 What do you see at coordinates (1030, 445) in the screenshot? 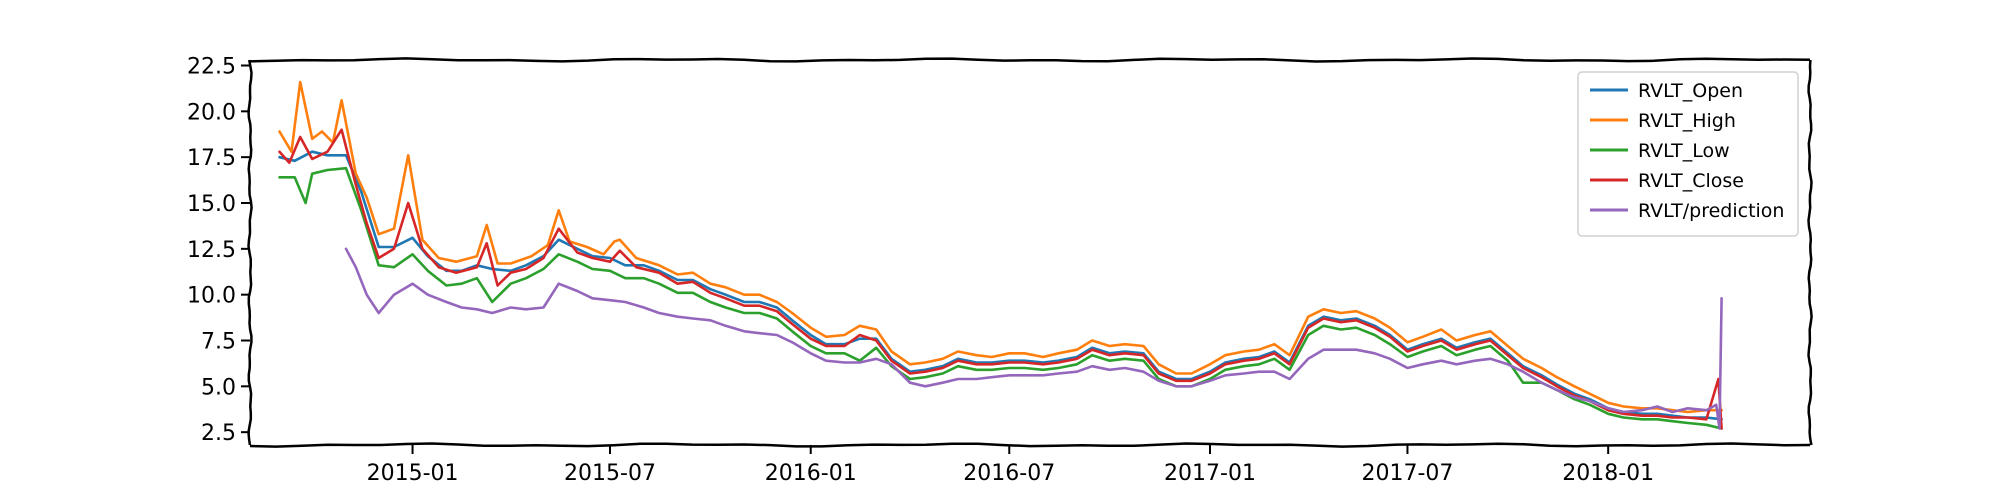
I see `plot-border-bottom` at bounding box center [1030, 445].